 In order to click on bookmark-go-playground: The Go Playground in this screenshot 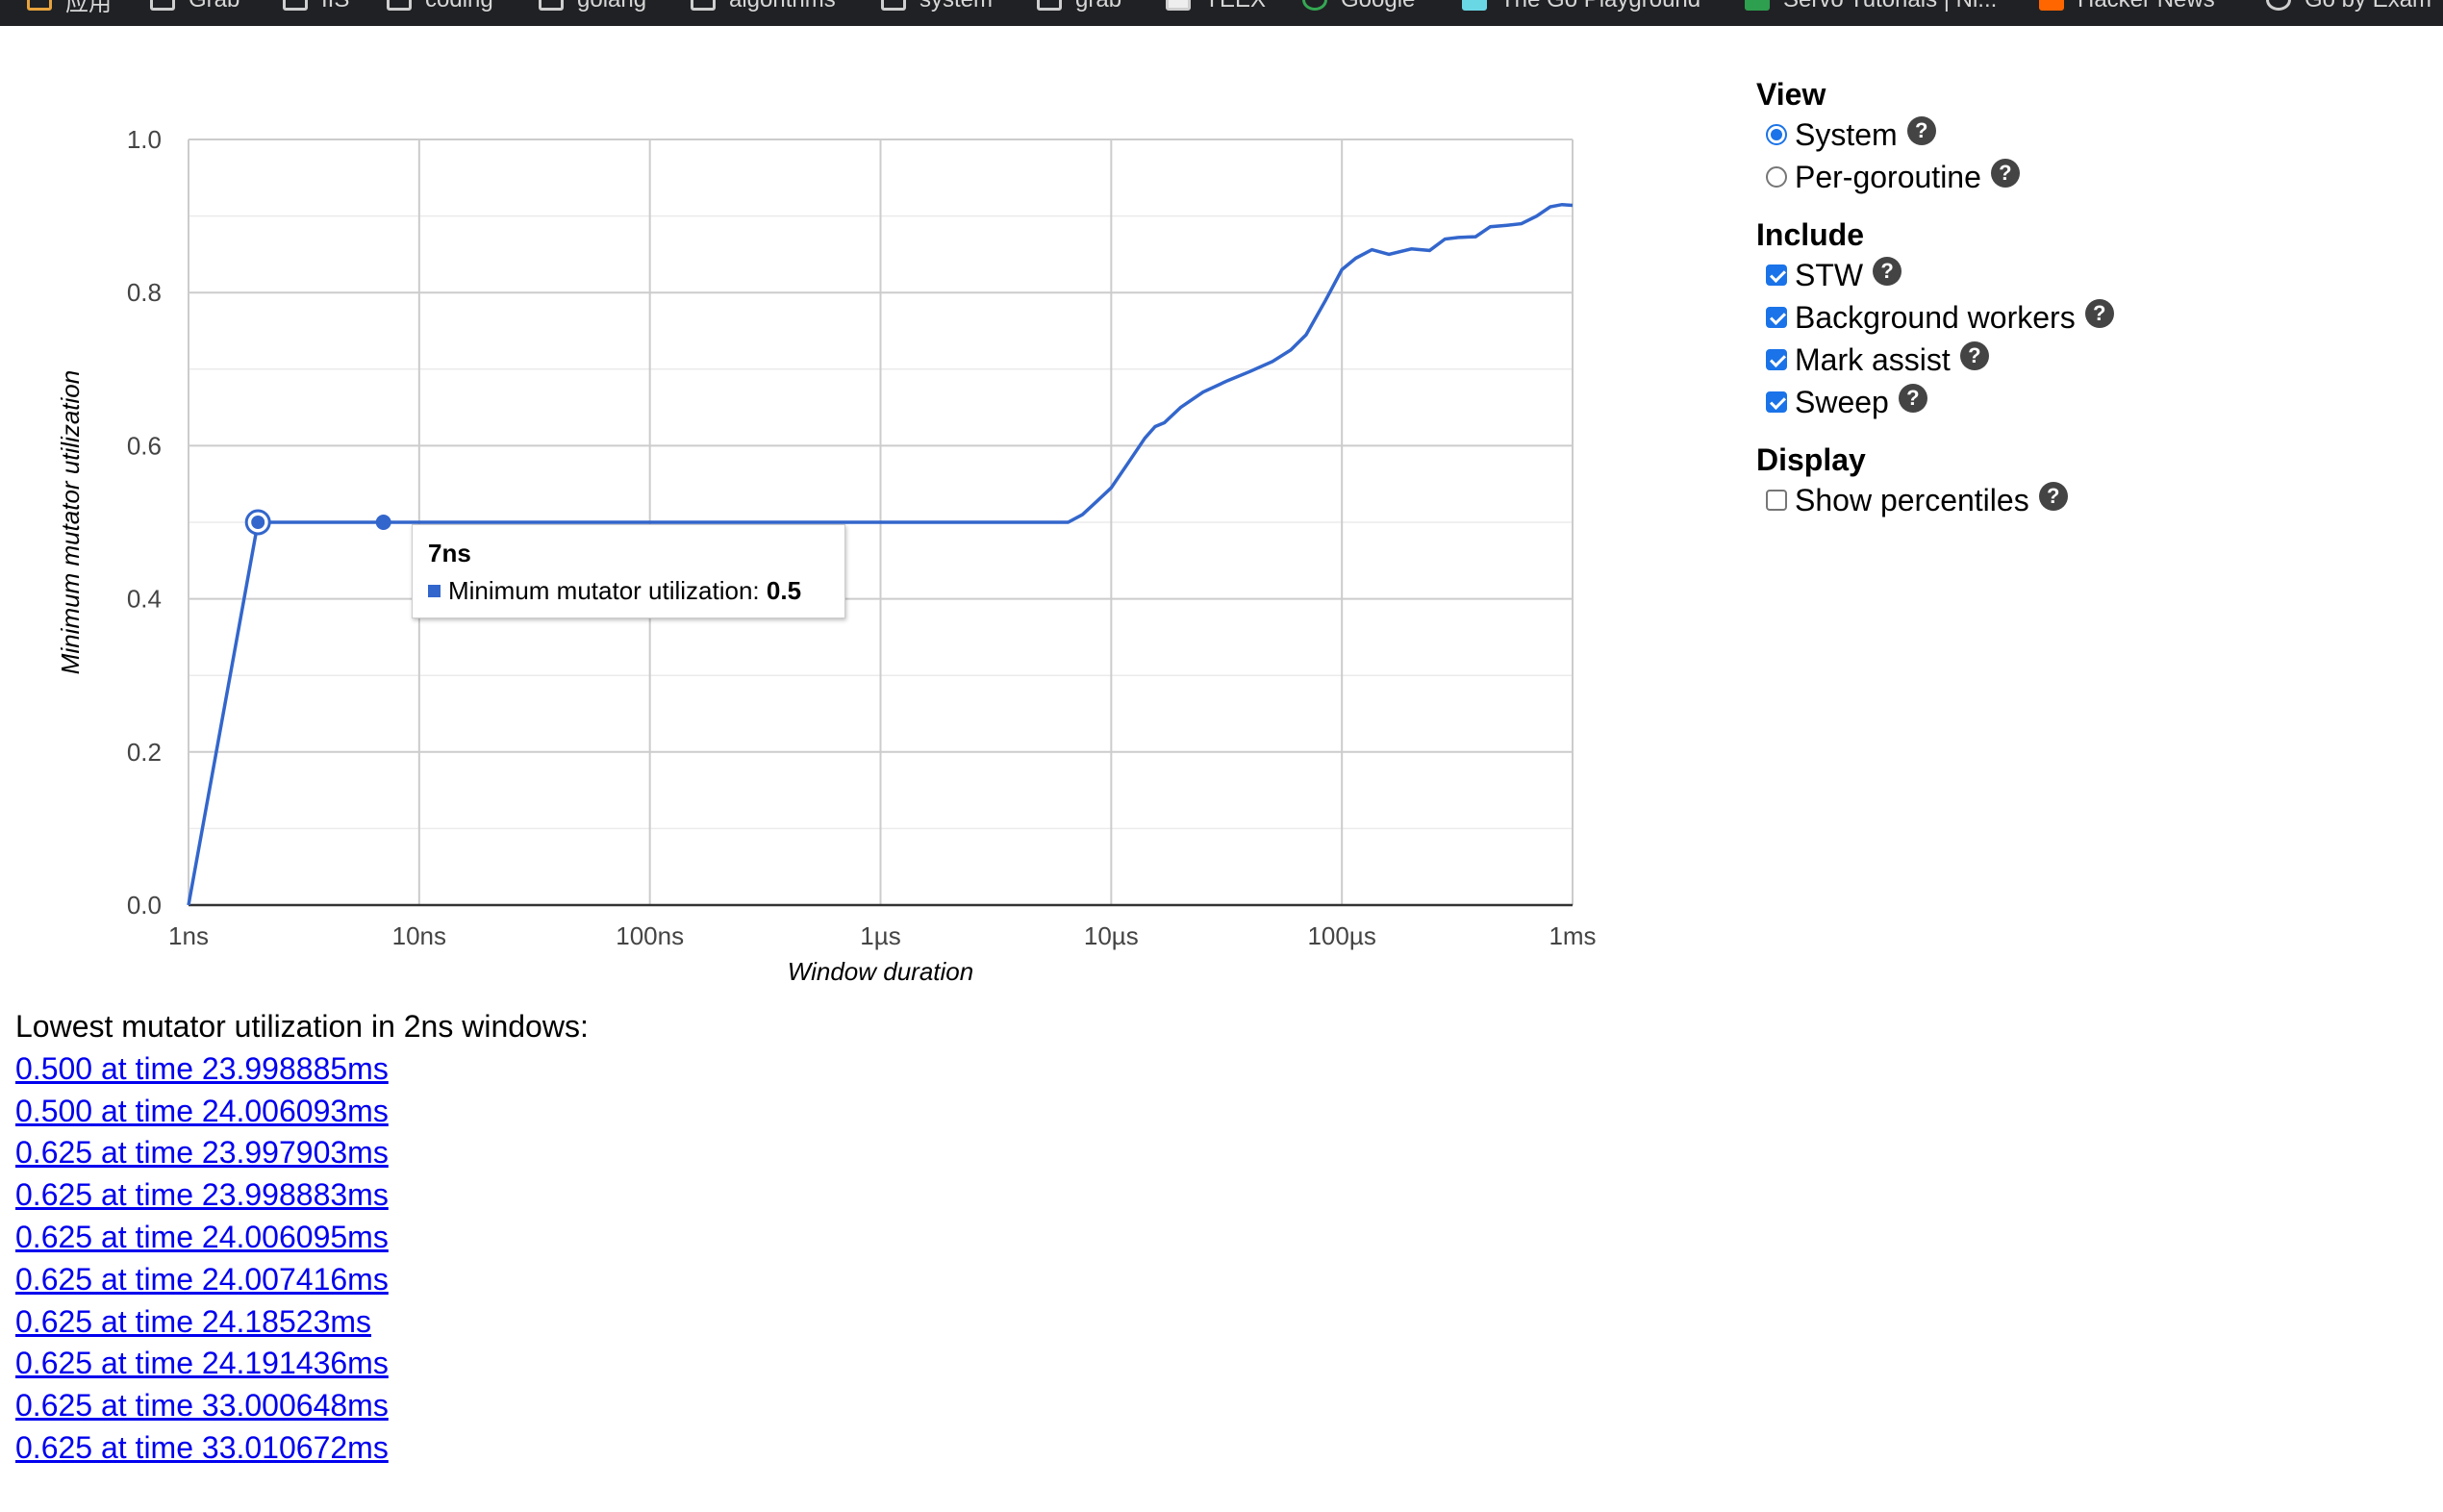, I will do `click(1581, 9)`.